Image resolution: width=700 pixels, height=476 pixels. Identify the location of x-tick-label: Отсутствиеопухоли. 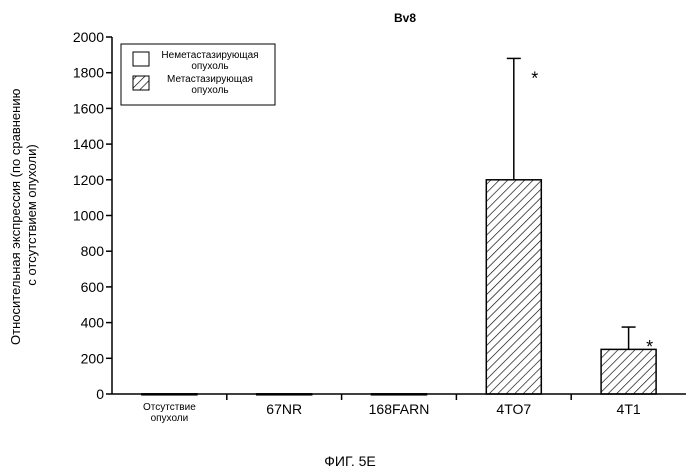
(169, 413).